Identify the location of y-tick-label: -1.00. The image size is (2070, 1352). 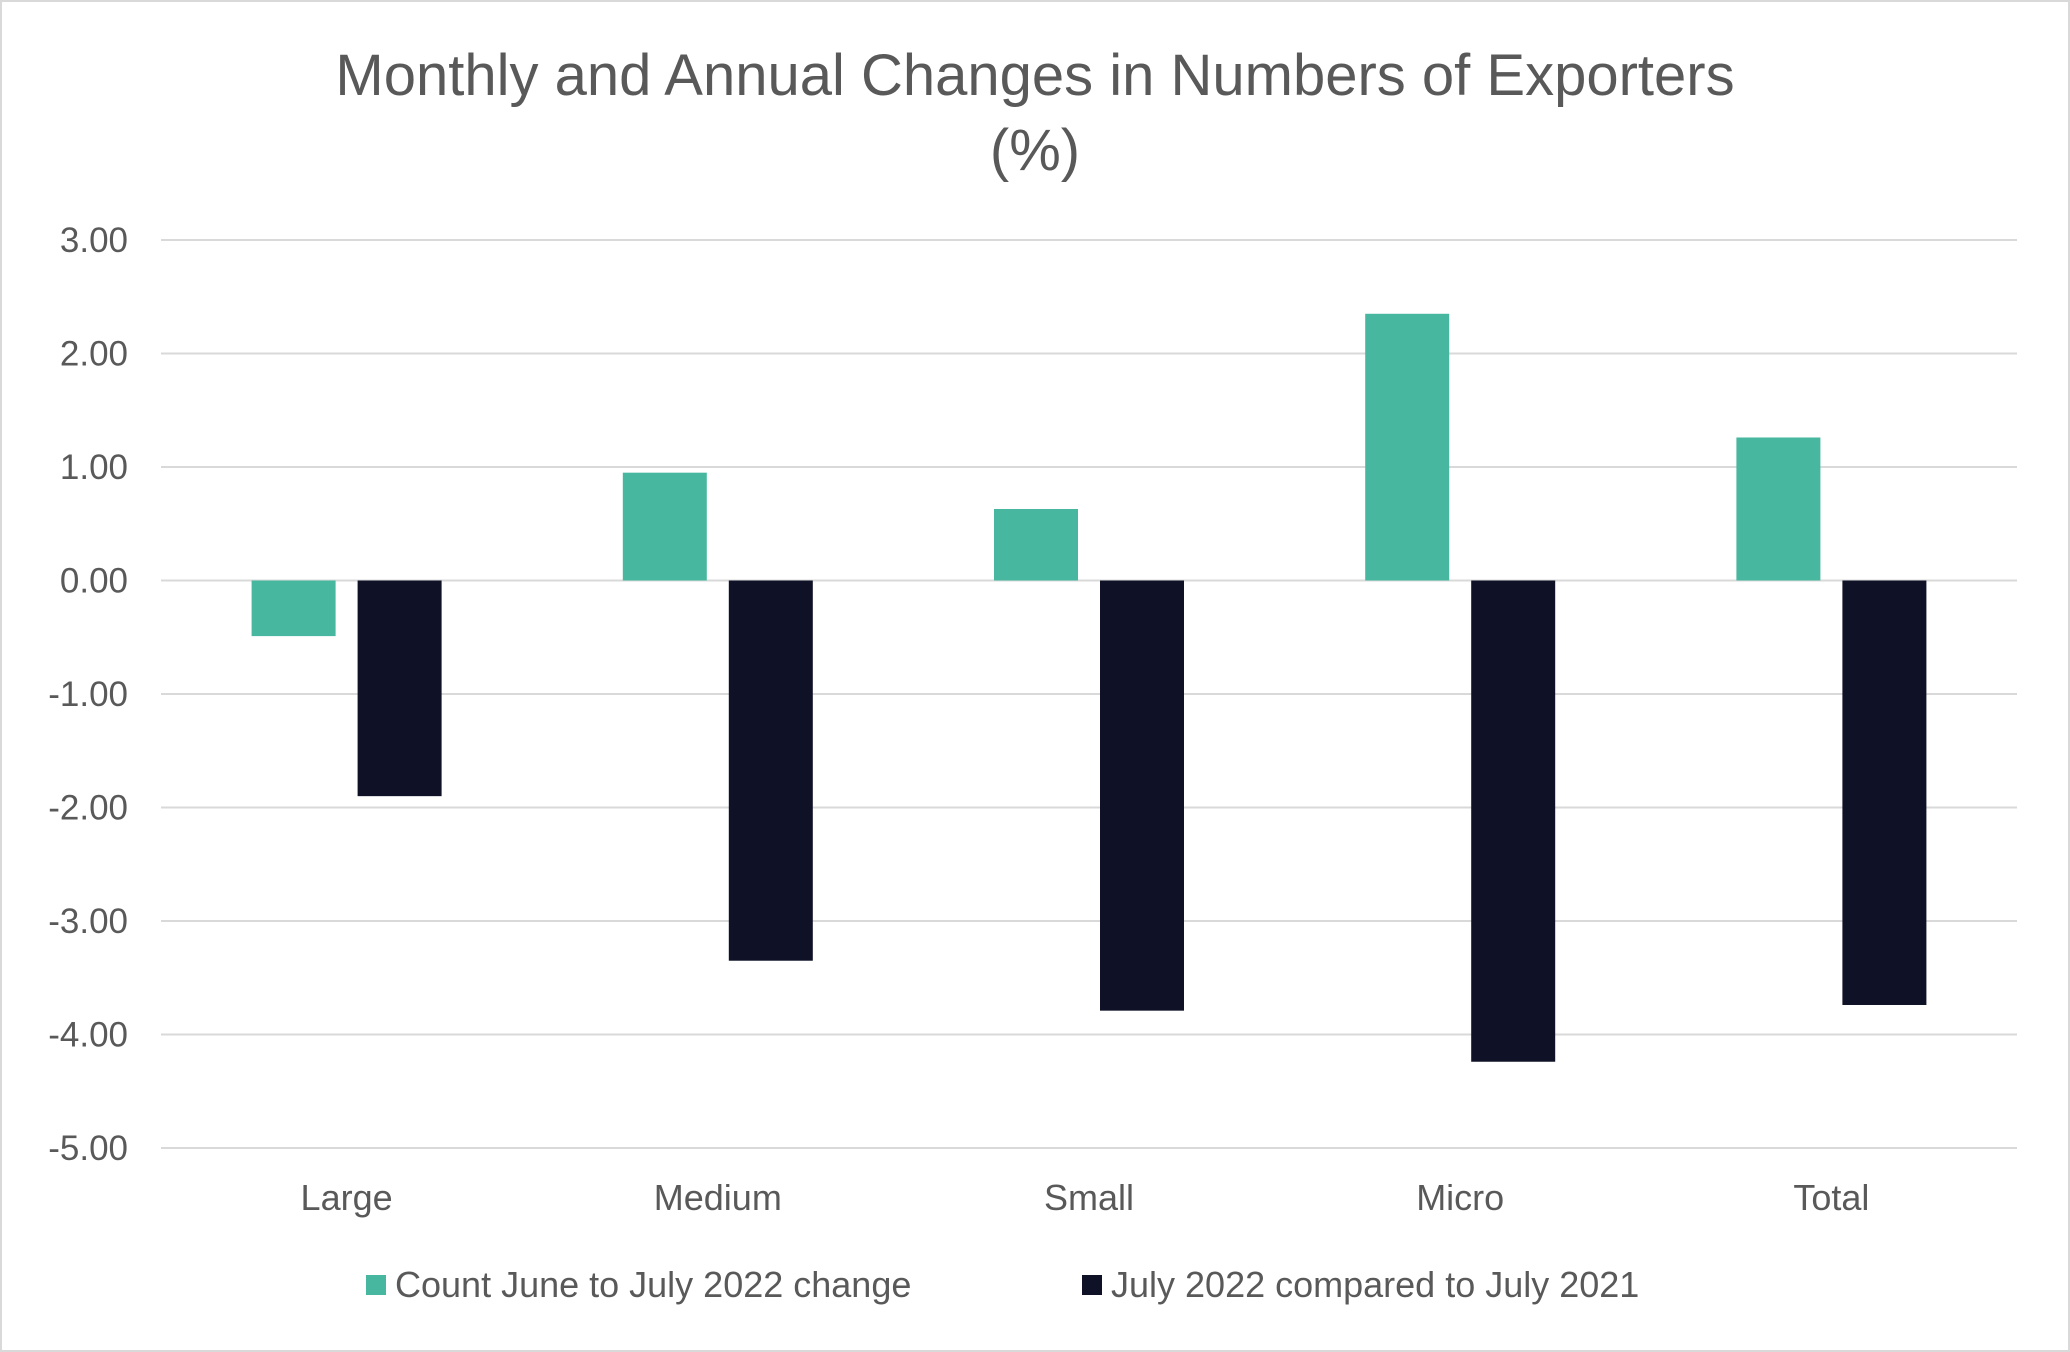
(88, 694).